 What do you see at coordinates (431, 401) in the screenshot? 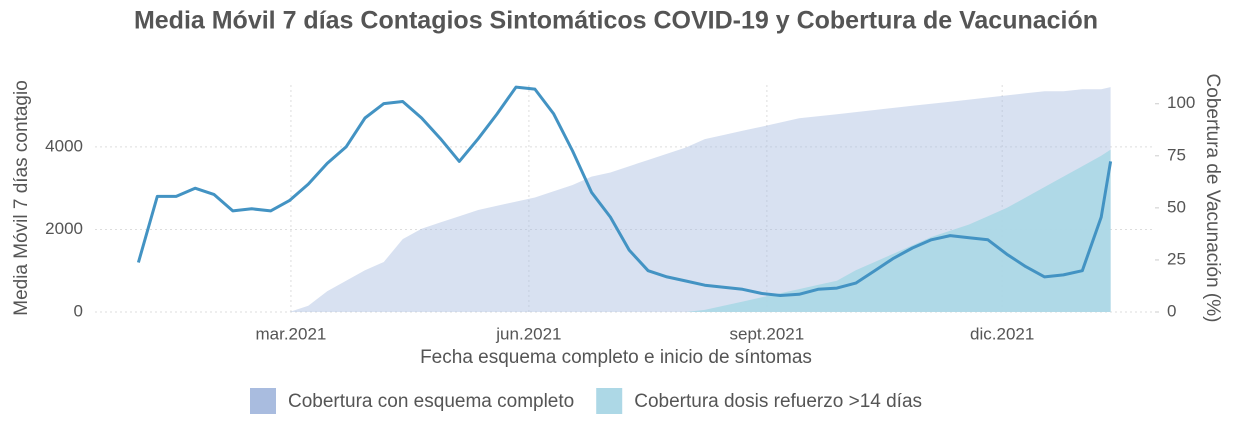
I see `legend-label: Cobertura con esquema completo` at bounding box center [431, 401].